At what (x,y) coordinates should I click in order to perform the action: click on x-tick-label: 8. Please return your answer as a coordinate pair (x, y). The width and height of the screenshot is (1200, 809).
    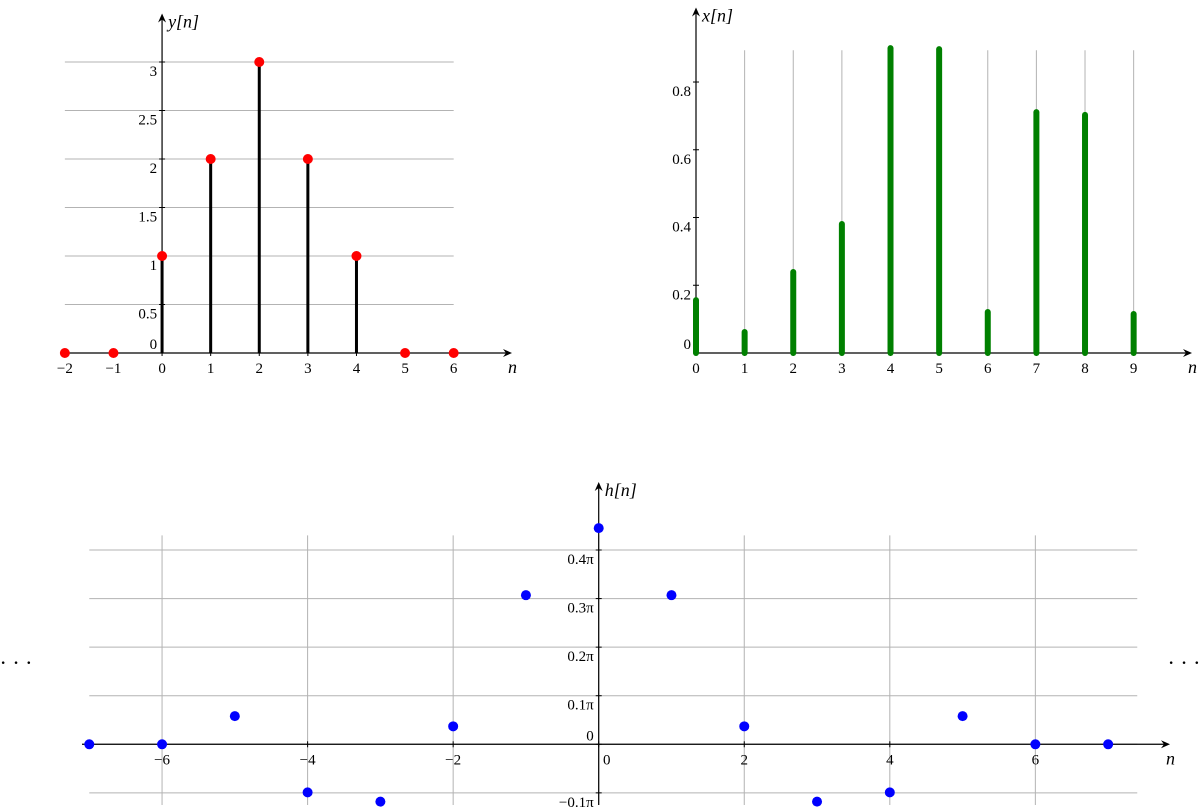
    Looking at the image, I should click on (1085, 369).